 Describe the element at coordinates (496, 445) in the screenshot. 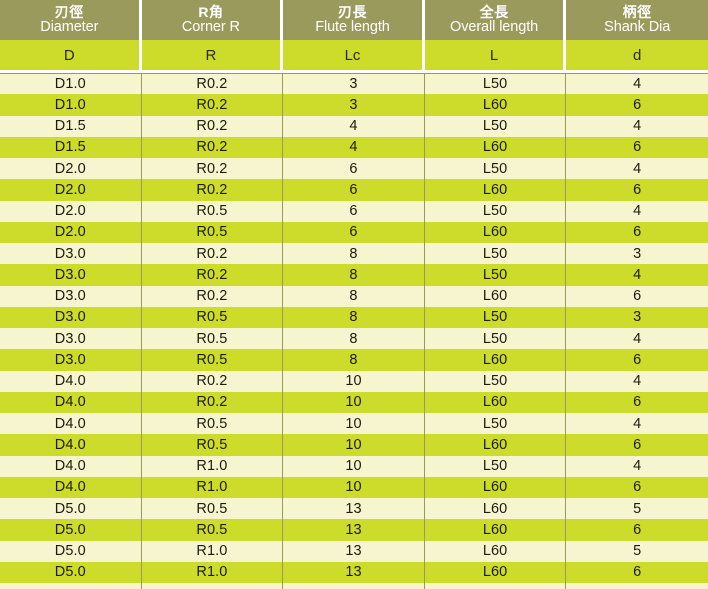

I see `table-cell-17-3: L60` at that location.